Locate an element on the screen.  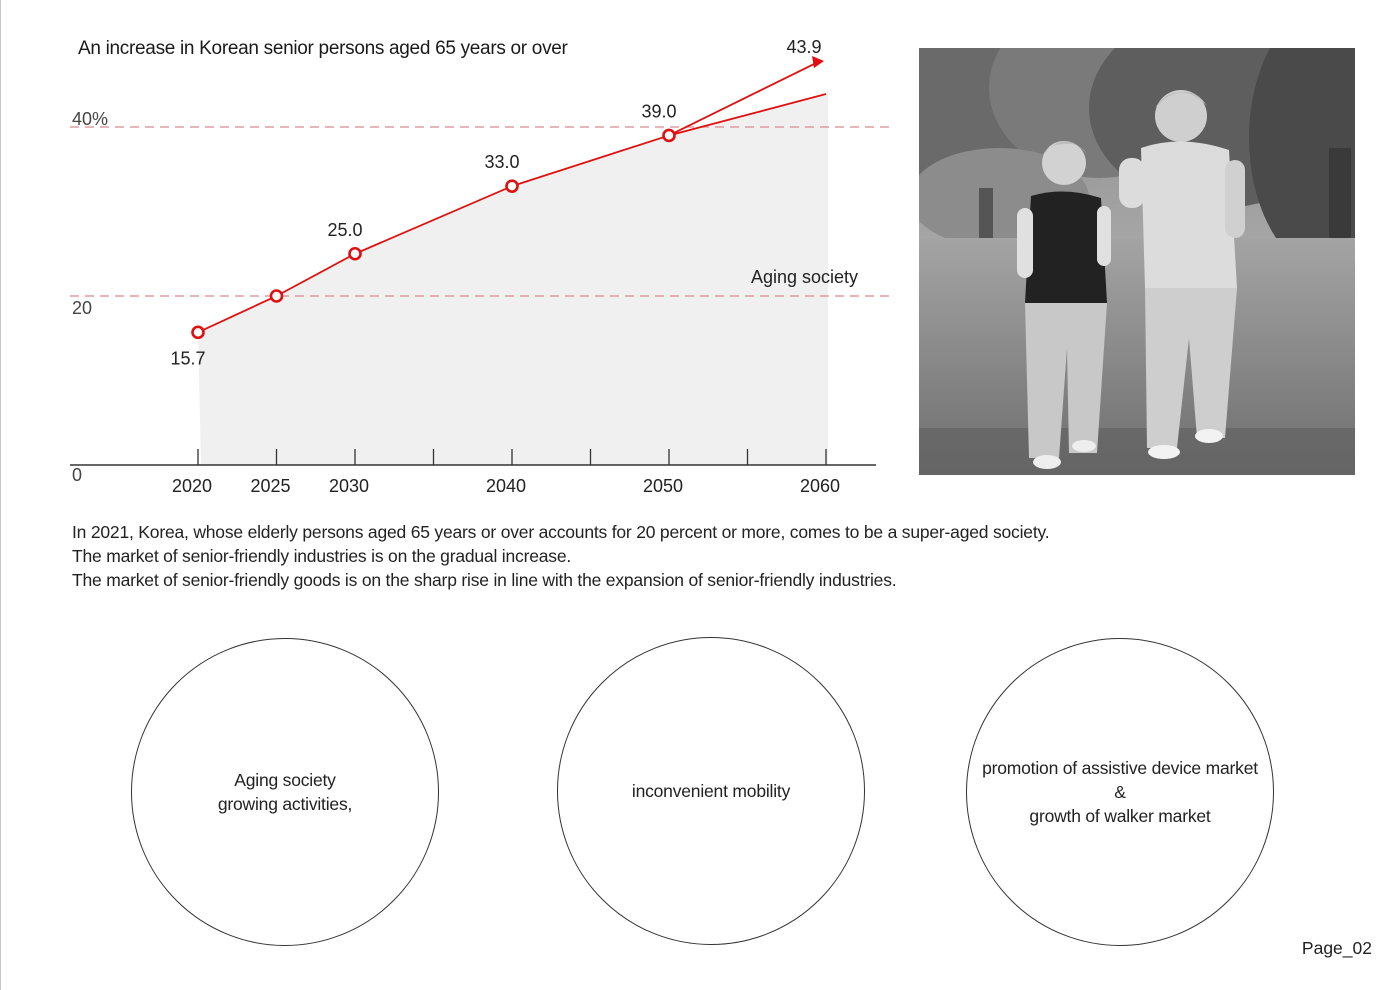
circle-text-line: promotion of assistive device market is located at coordinates (1120, 768).